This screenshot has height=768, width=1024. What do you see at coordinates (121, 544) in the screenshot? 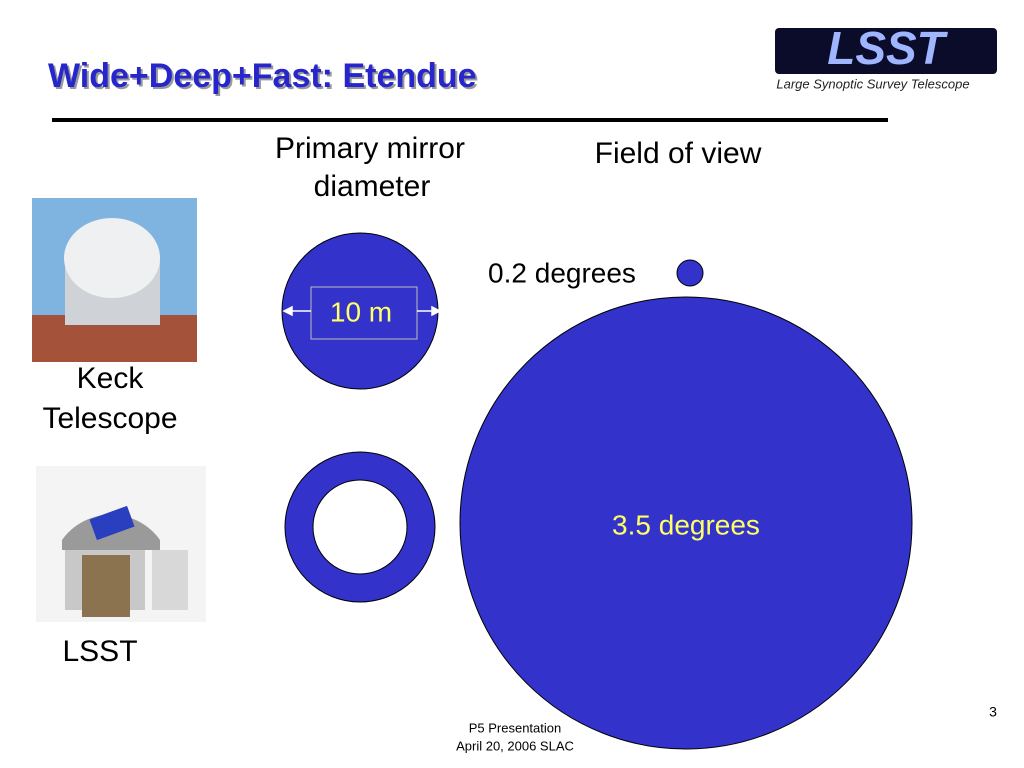
I see `lsst-render` at bounding box center [121, 544].